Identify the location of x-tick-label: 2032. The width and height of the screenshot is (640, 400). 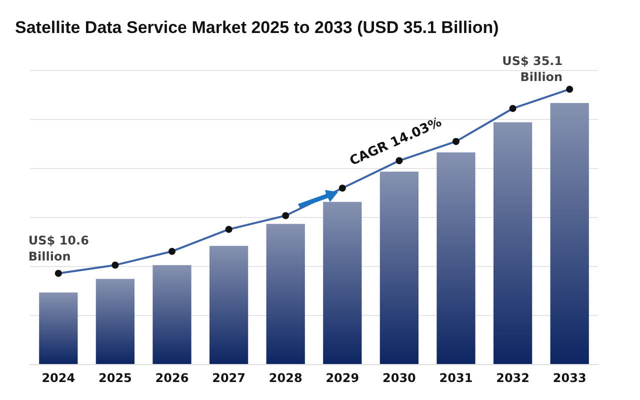
(513, 378).